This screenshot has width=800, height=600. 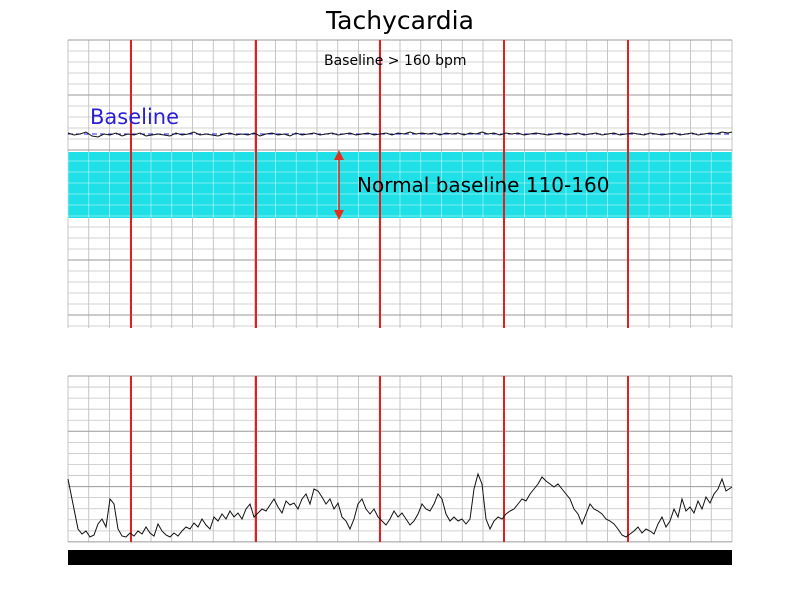 What do you see at coordinates (395, 61) in the screenshot?
I see `baseline-threshold-label: Baseline > 160 bpm` at bounding box center [395, 61].